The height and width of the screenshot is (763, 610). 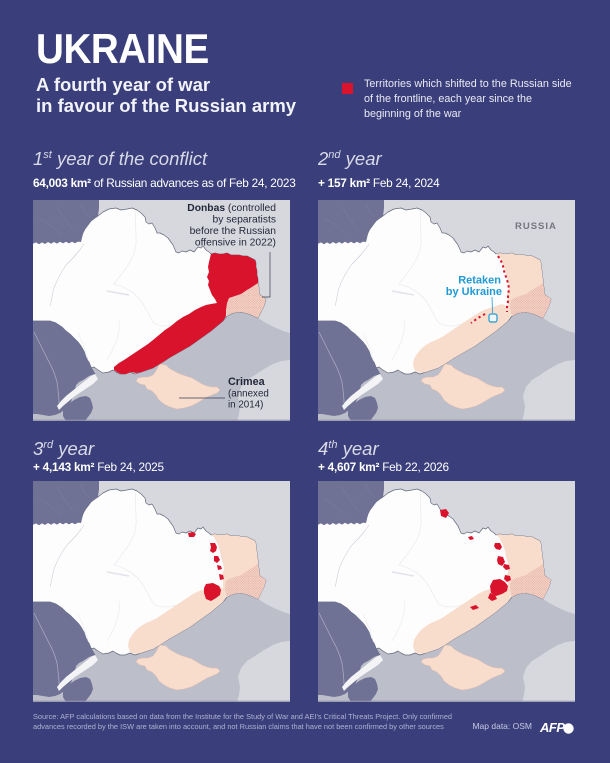 What do you see at coordinates (244, 220) in the screenshot?
I see `svg-text: by separatists` at bounding box center [244, 220].